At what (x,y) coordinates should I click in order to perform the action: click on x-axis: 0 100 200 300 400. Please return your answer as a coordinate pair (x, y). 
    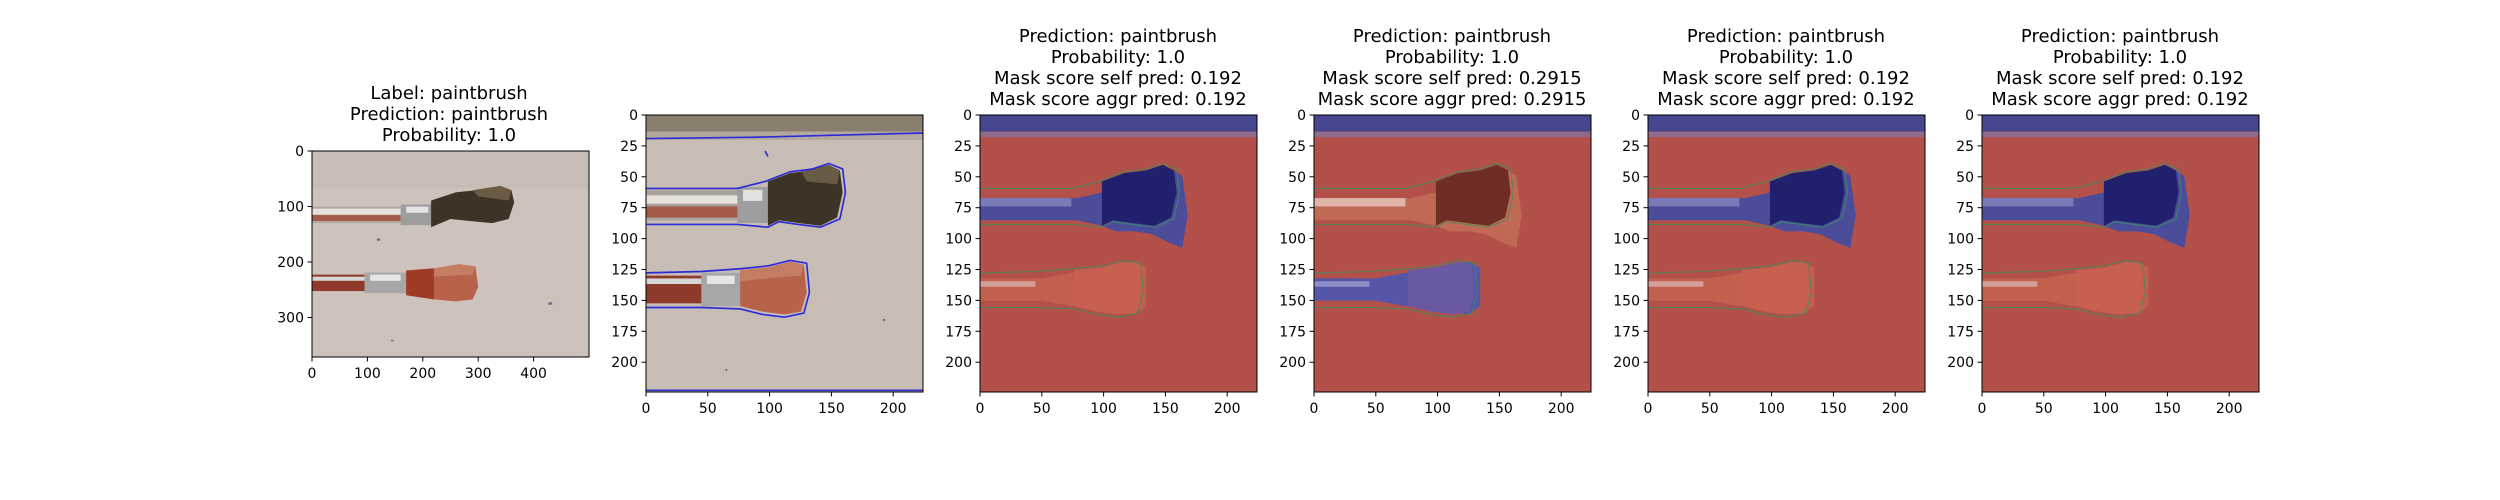
    Looking at the image, I should click on (427, 369).